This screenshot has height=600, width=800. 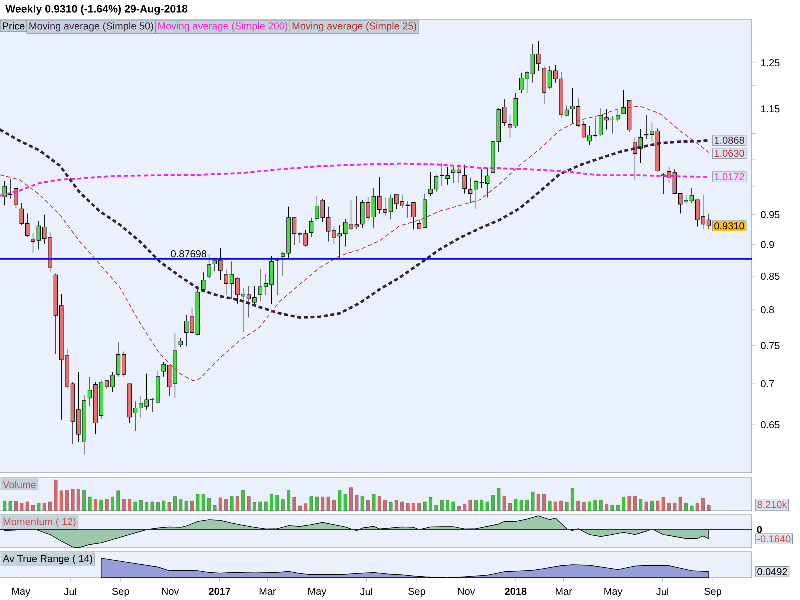 I want to click on text: 0.0492, so click(x=773, y=572).